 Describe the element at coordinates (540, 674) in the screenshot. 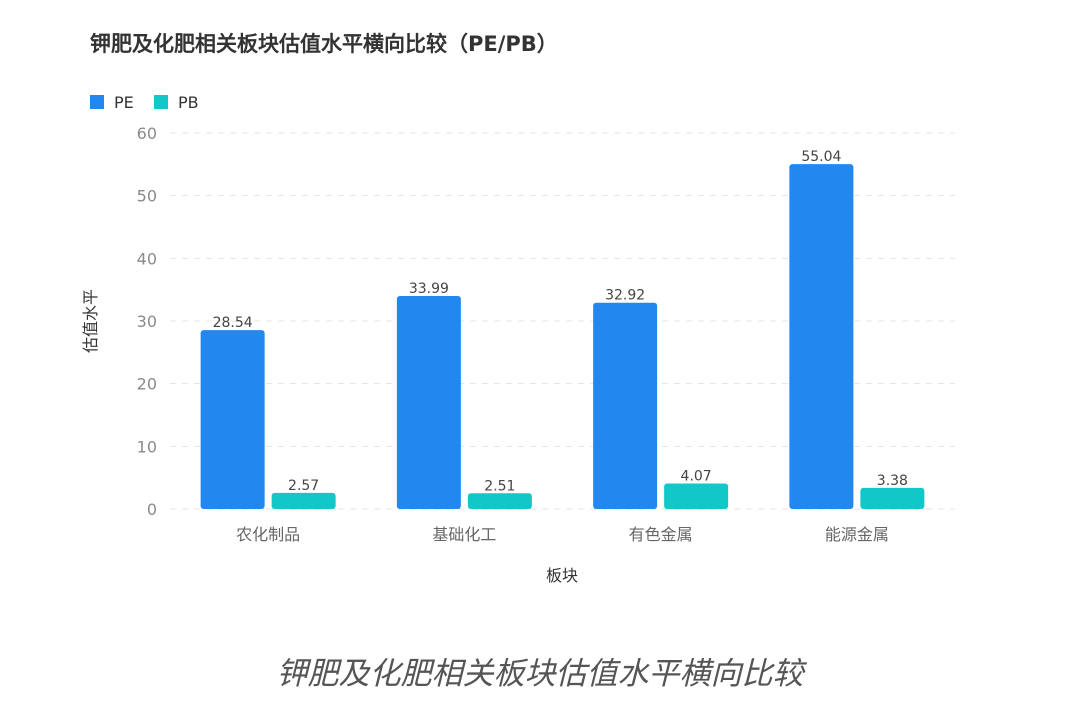

I see `figure-caption: 钾肥及化肥相关板块估值水平横向比较` at that location.